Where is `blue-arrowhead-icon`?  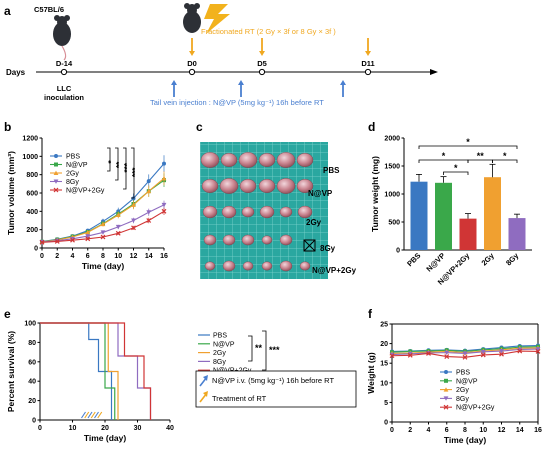 blue-arrowhead-icon is located at coordinates (205, 378).